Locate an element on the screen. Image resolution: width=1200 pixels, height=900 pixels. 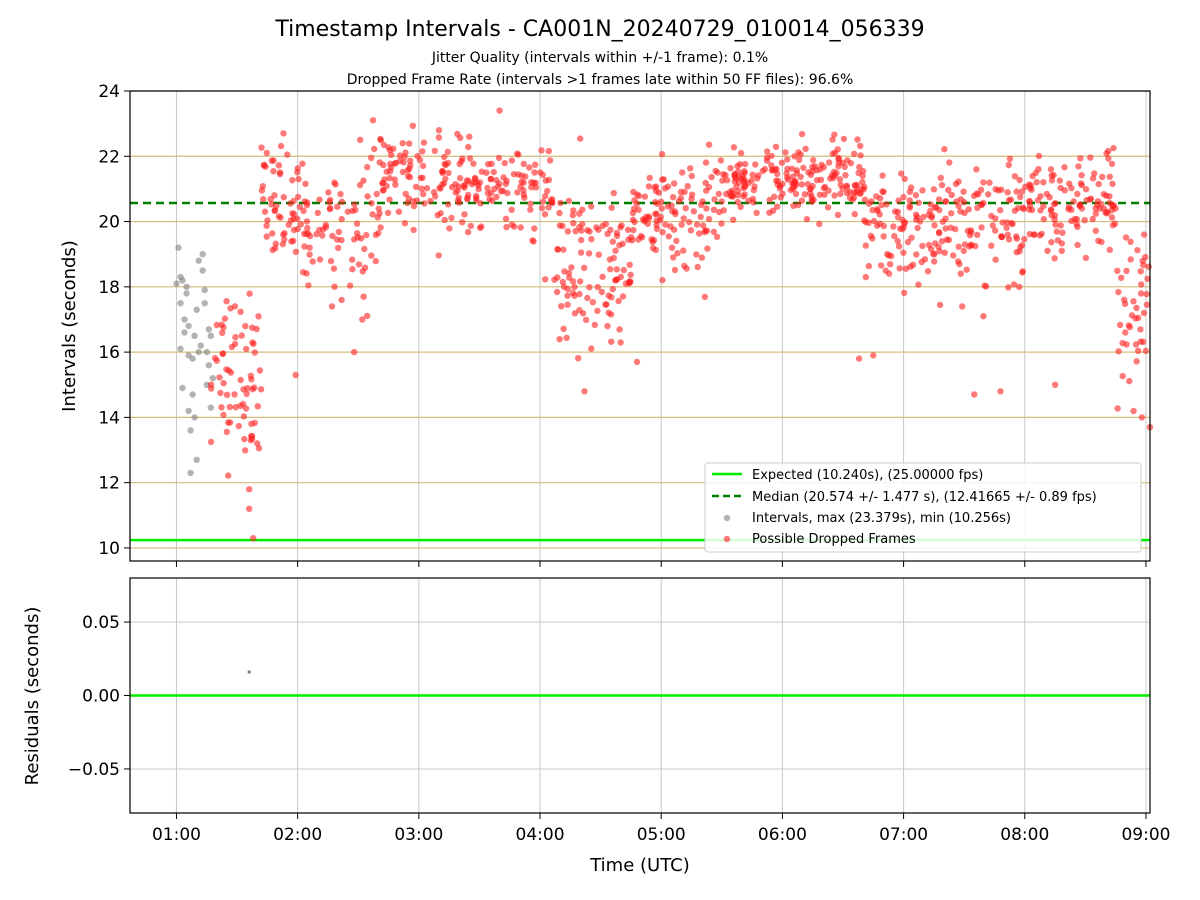
intervals-x-tick-marks is located at coordinates (661, 564).